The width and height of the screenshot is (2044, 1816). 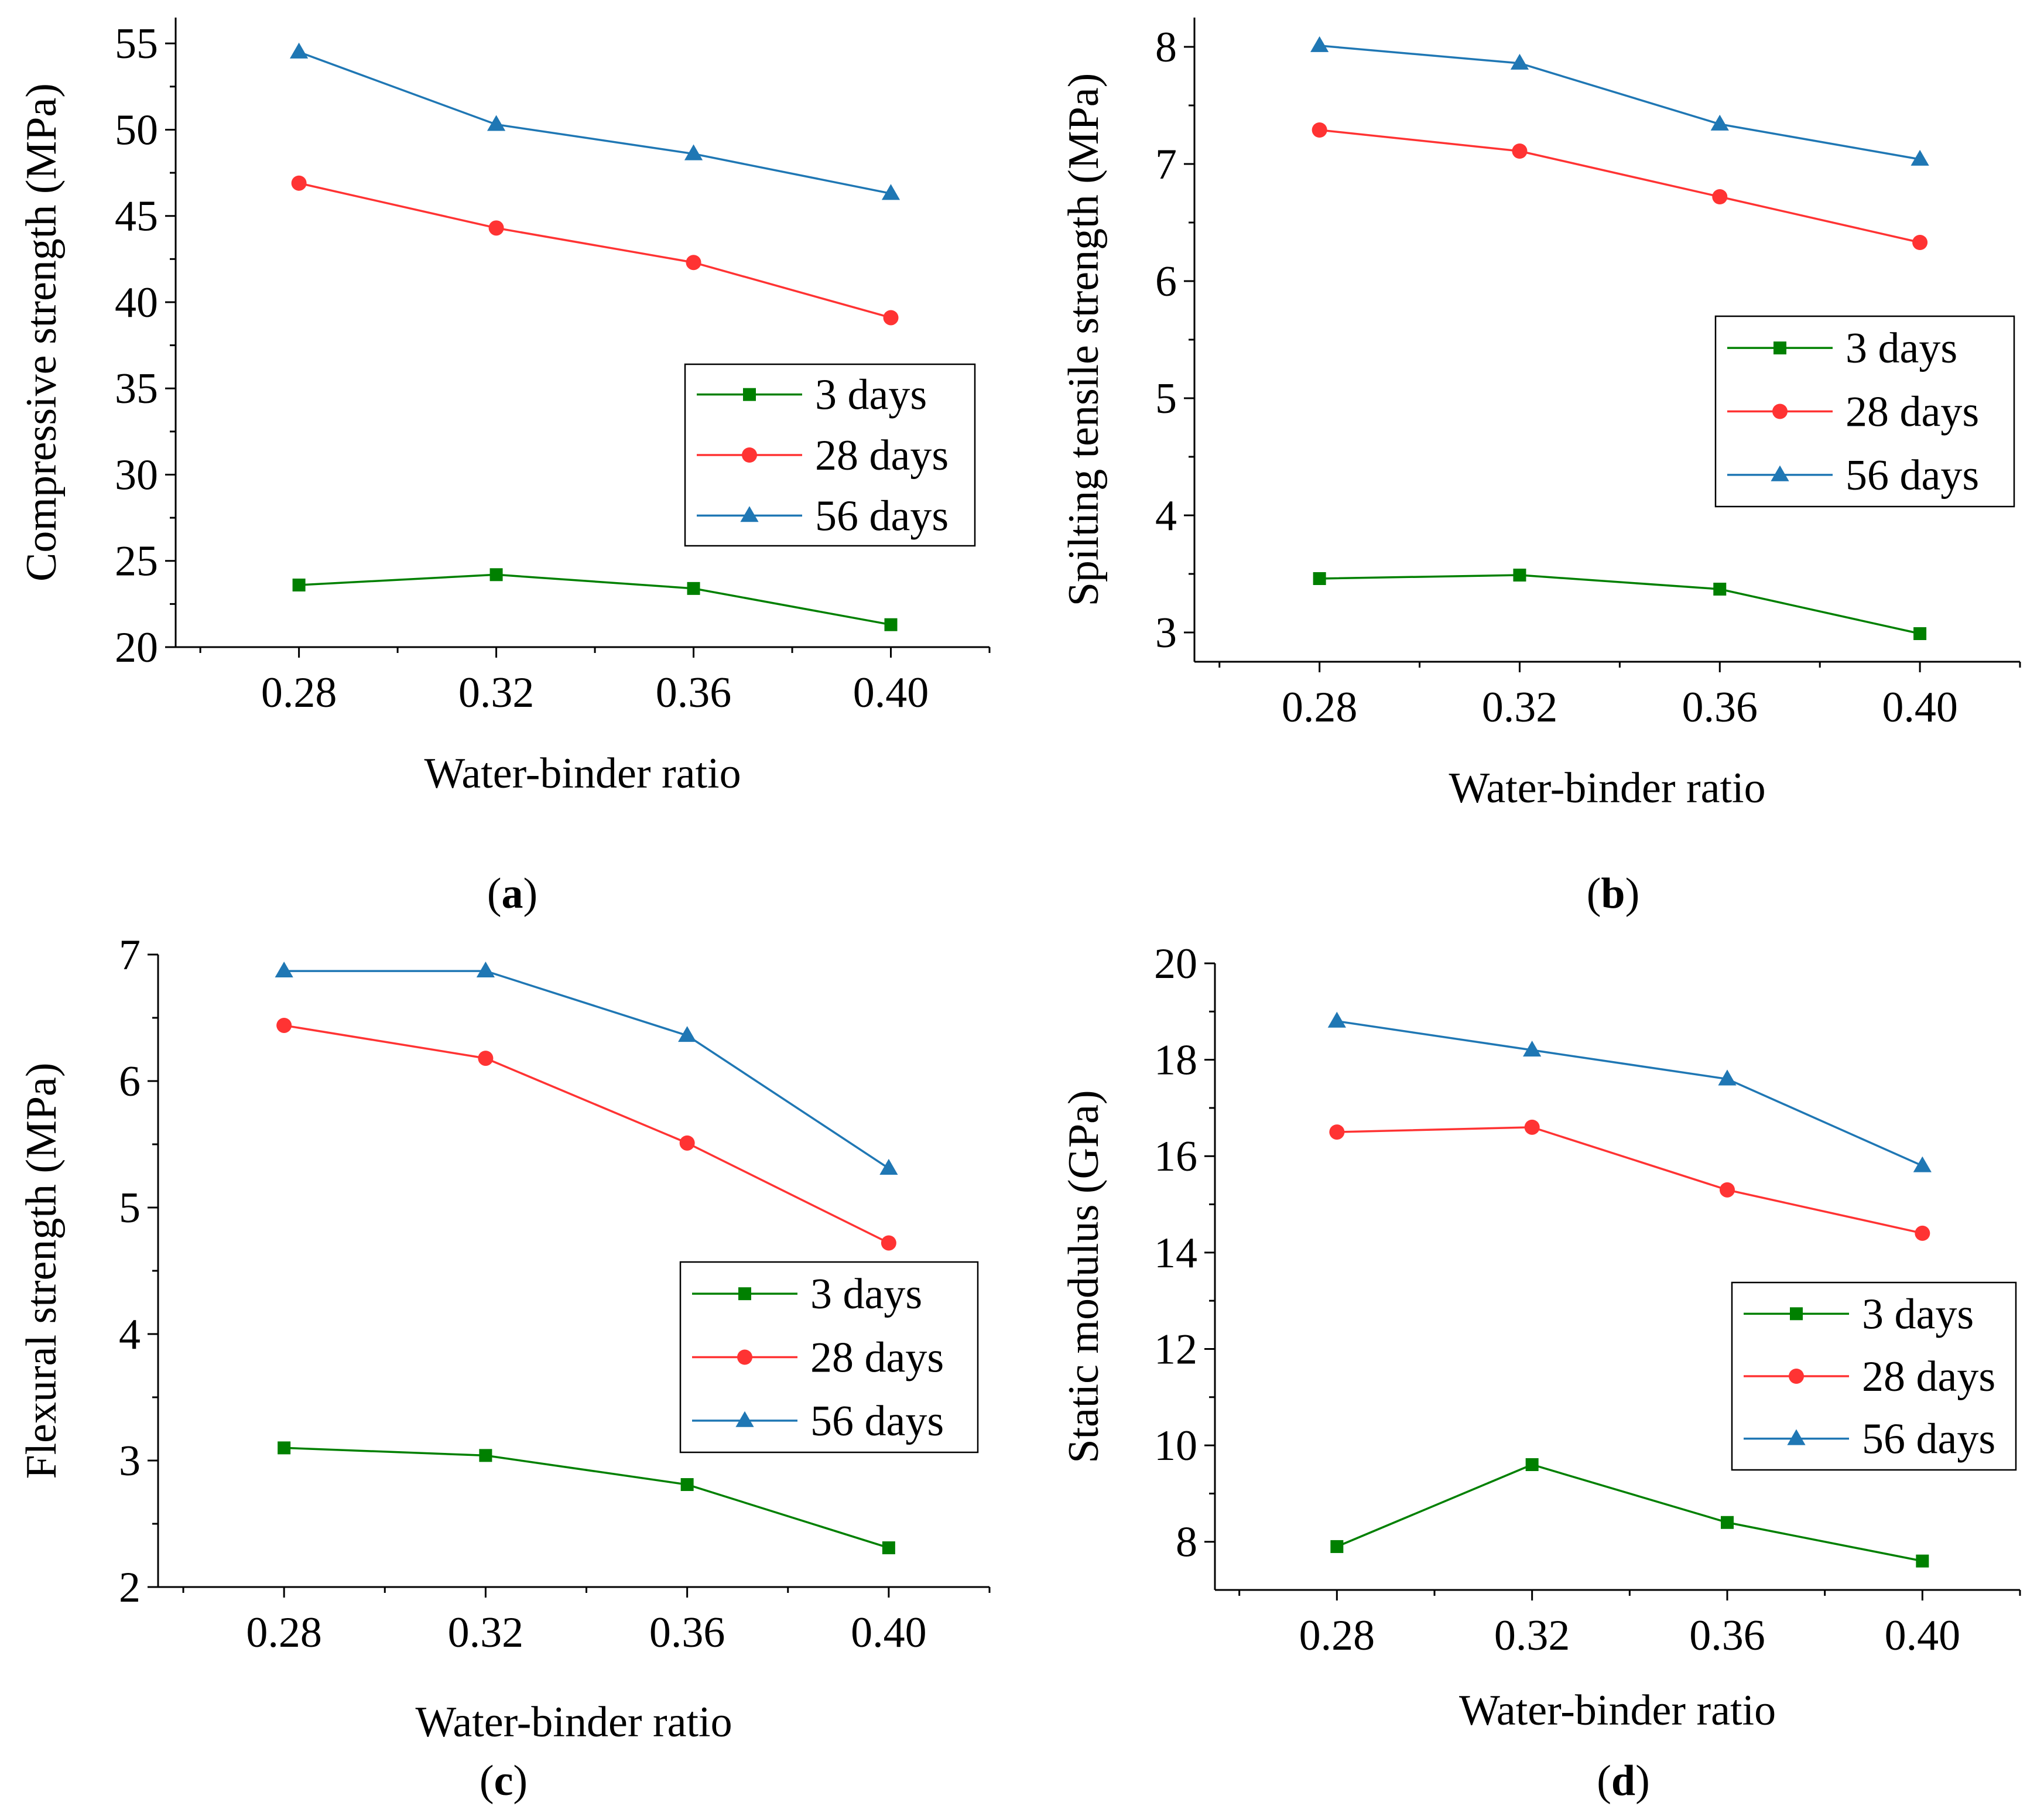 I want to click on y-tick-label: 50, so click(x=137, y=130).